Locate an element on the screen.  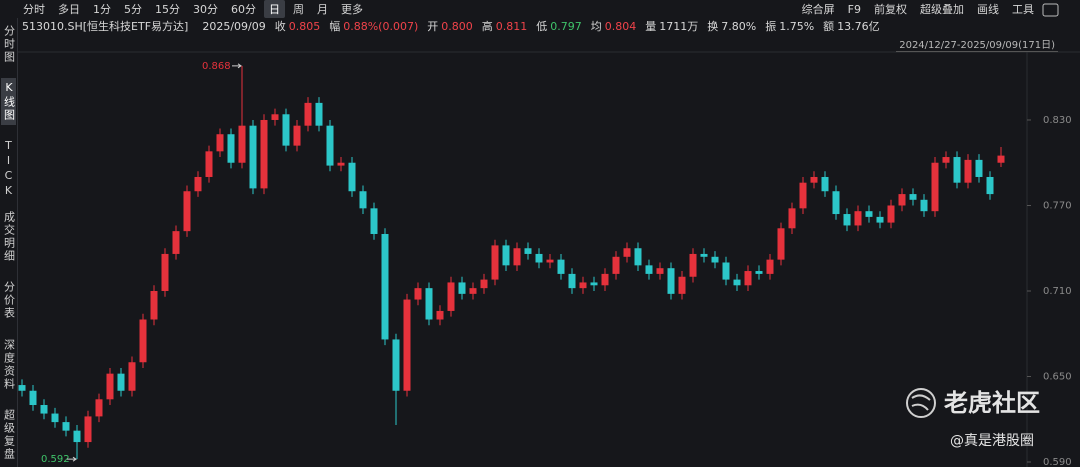
period-tab: 周 is located at coordinates (298, 9).